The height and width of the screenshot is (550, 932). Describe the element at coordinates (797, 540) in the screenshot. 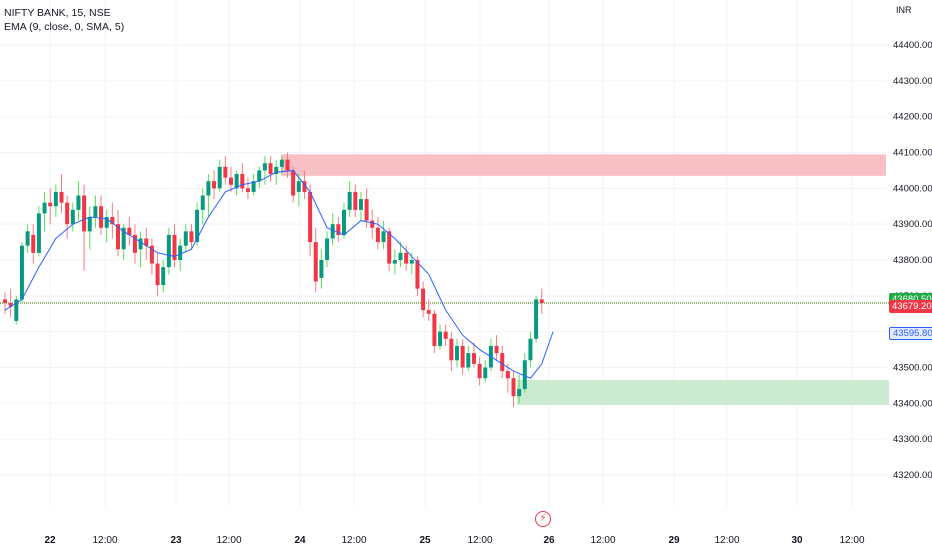

I see `time-tick-label: 30` at that location.